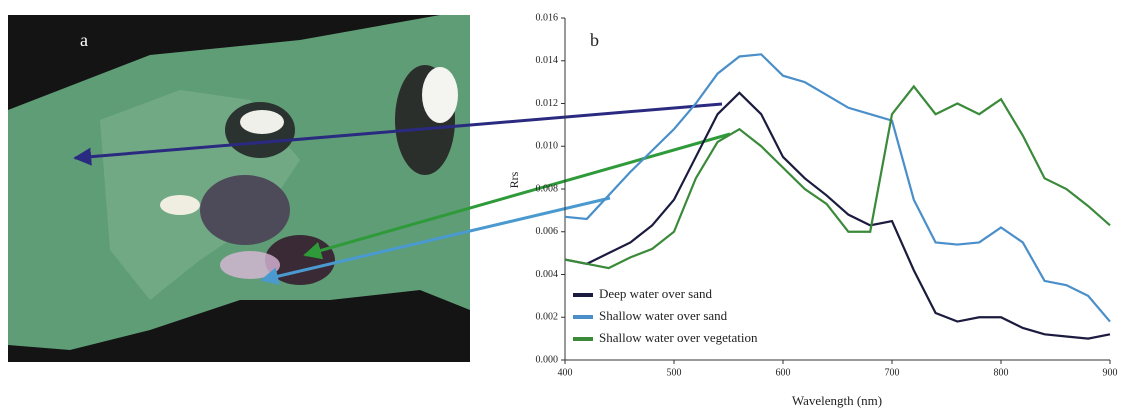  I want to click on x-tick-label: 900, so click(1110, 372).